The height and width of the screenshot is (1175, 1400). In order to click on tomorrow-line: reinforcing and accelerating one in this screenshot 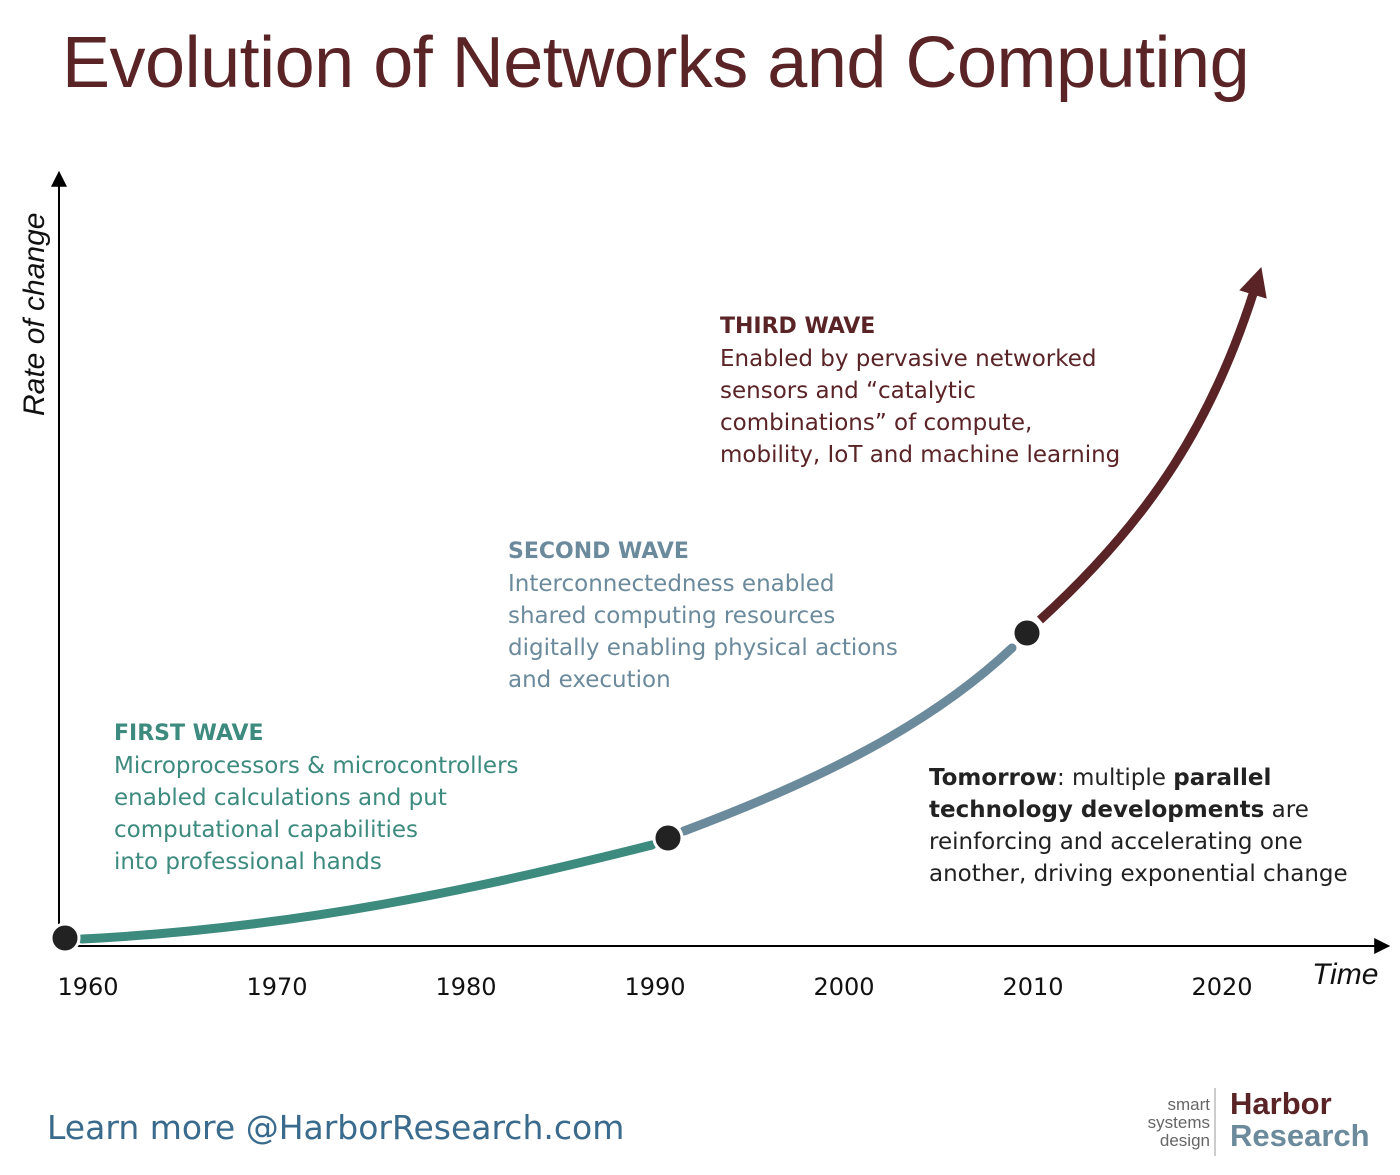, I will do `click(1116, 842)`.